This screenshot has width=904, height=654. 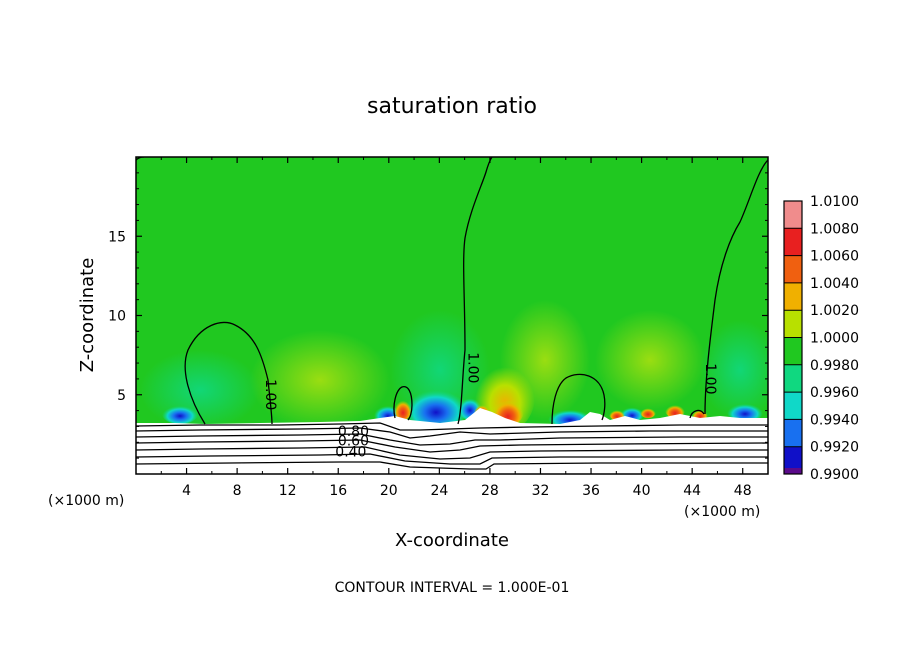 What do you see at coordinates (237, 491) in the screenshot?
I see `x-tick-label: 8` at bounding box center [237, 491].